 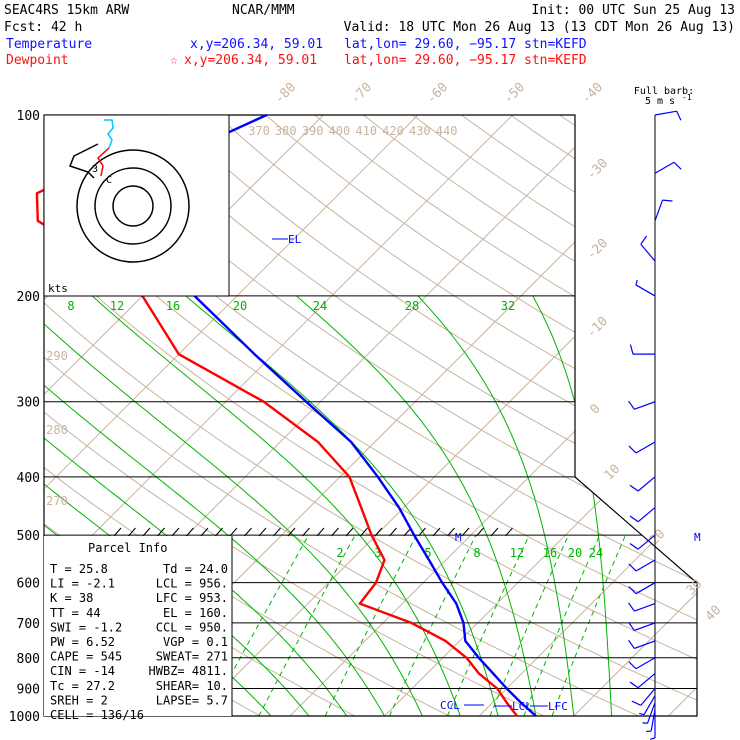 I want to click on mixing-ratio-label-upper: 28, so click(x=412, y=306).